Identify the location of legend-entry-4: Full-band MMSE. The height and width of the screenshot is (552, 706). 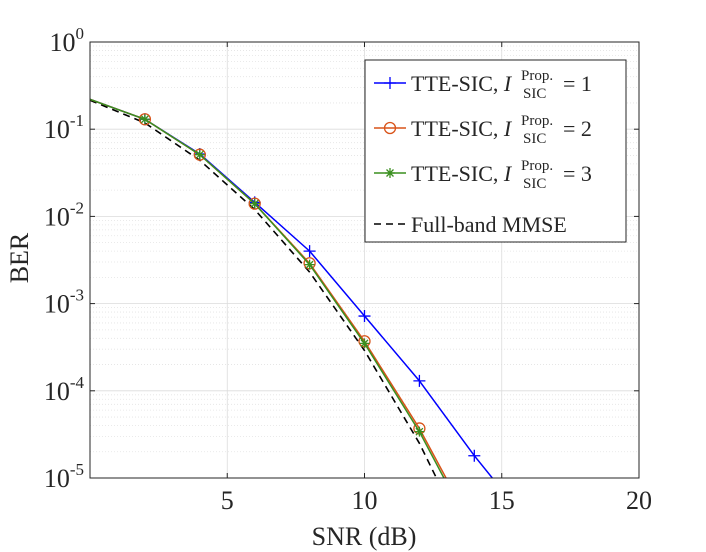
(470, 224).